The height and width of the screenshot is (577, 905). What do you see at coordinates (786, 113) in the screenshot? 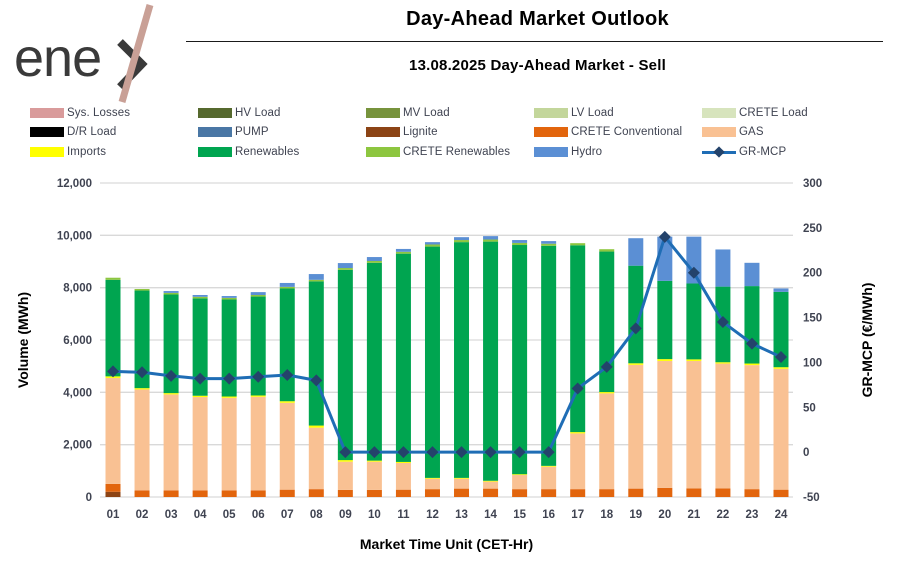
I see `legend-item-crete-load: CRETE Load` at bounding box center [786, 113].